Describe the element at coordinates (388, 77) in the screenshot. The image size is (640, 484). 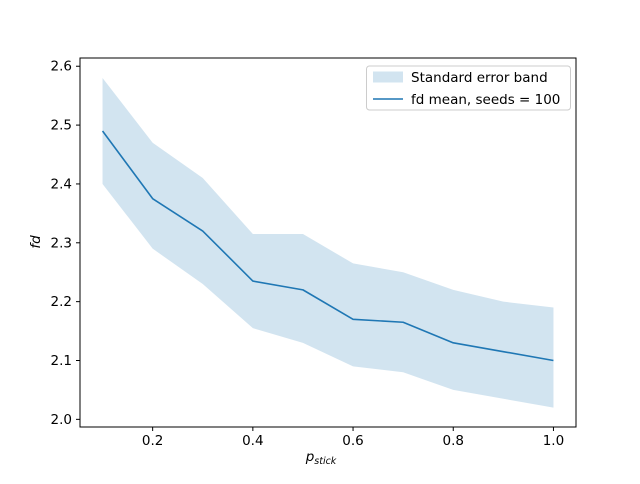
I see `legend-band-swatch` at that location.